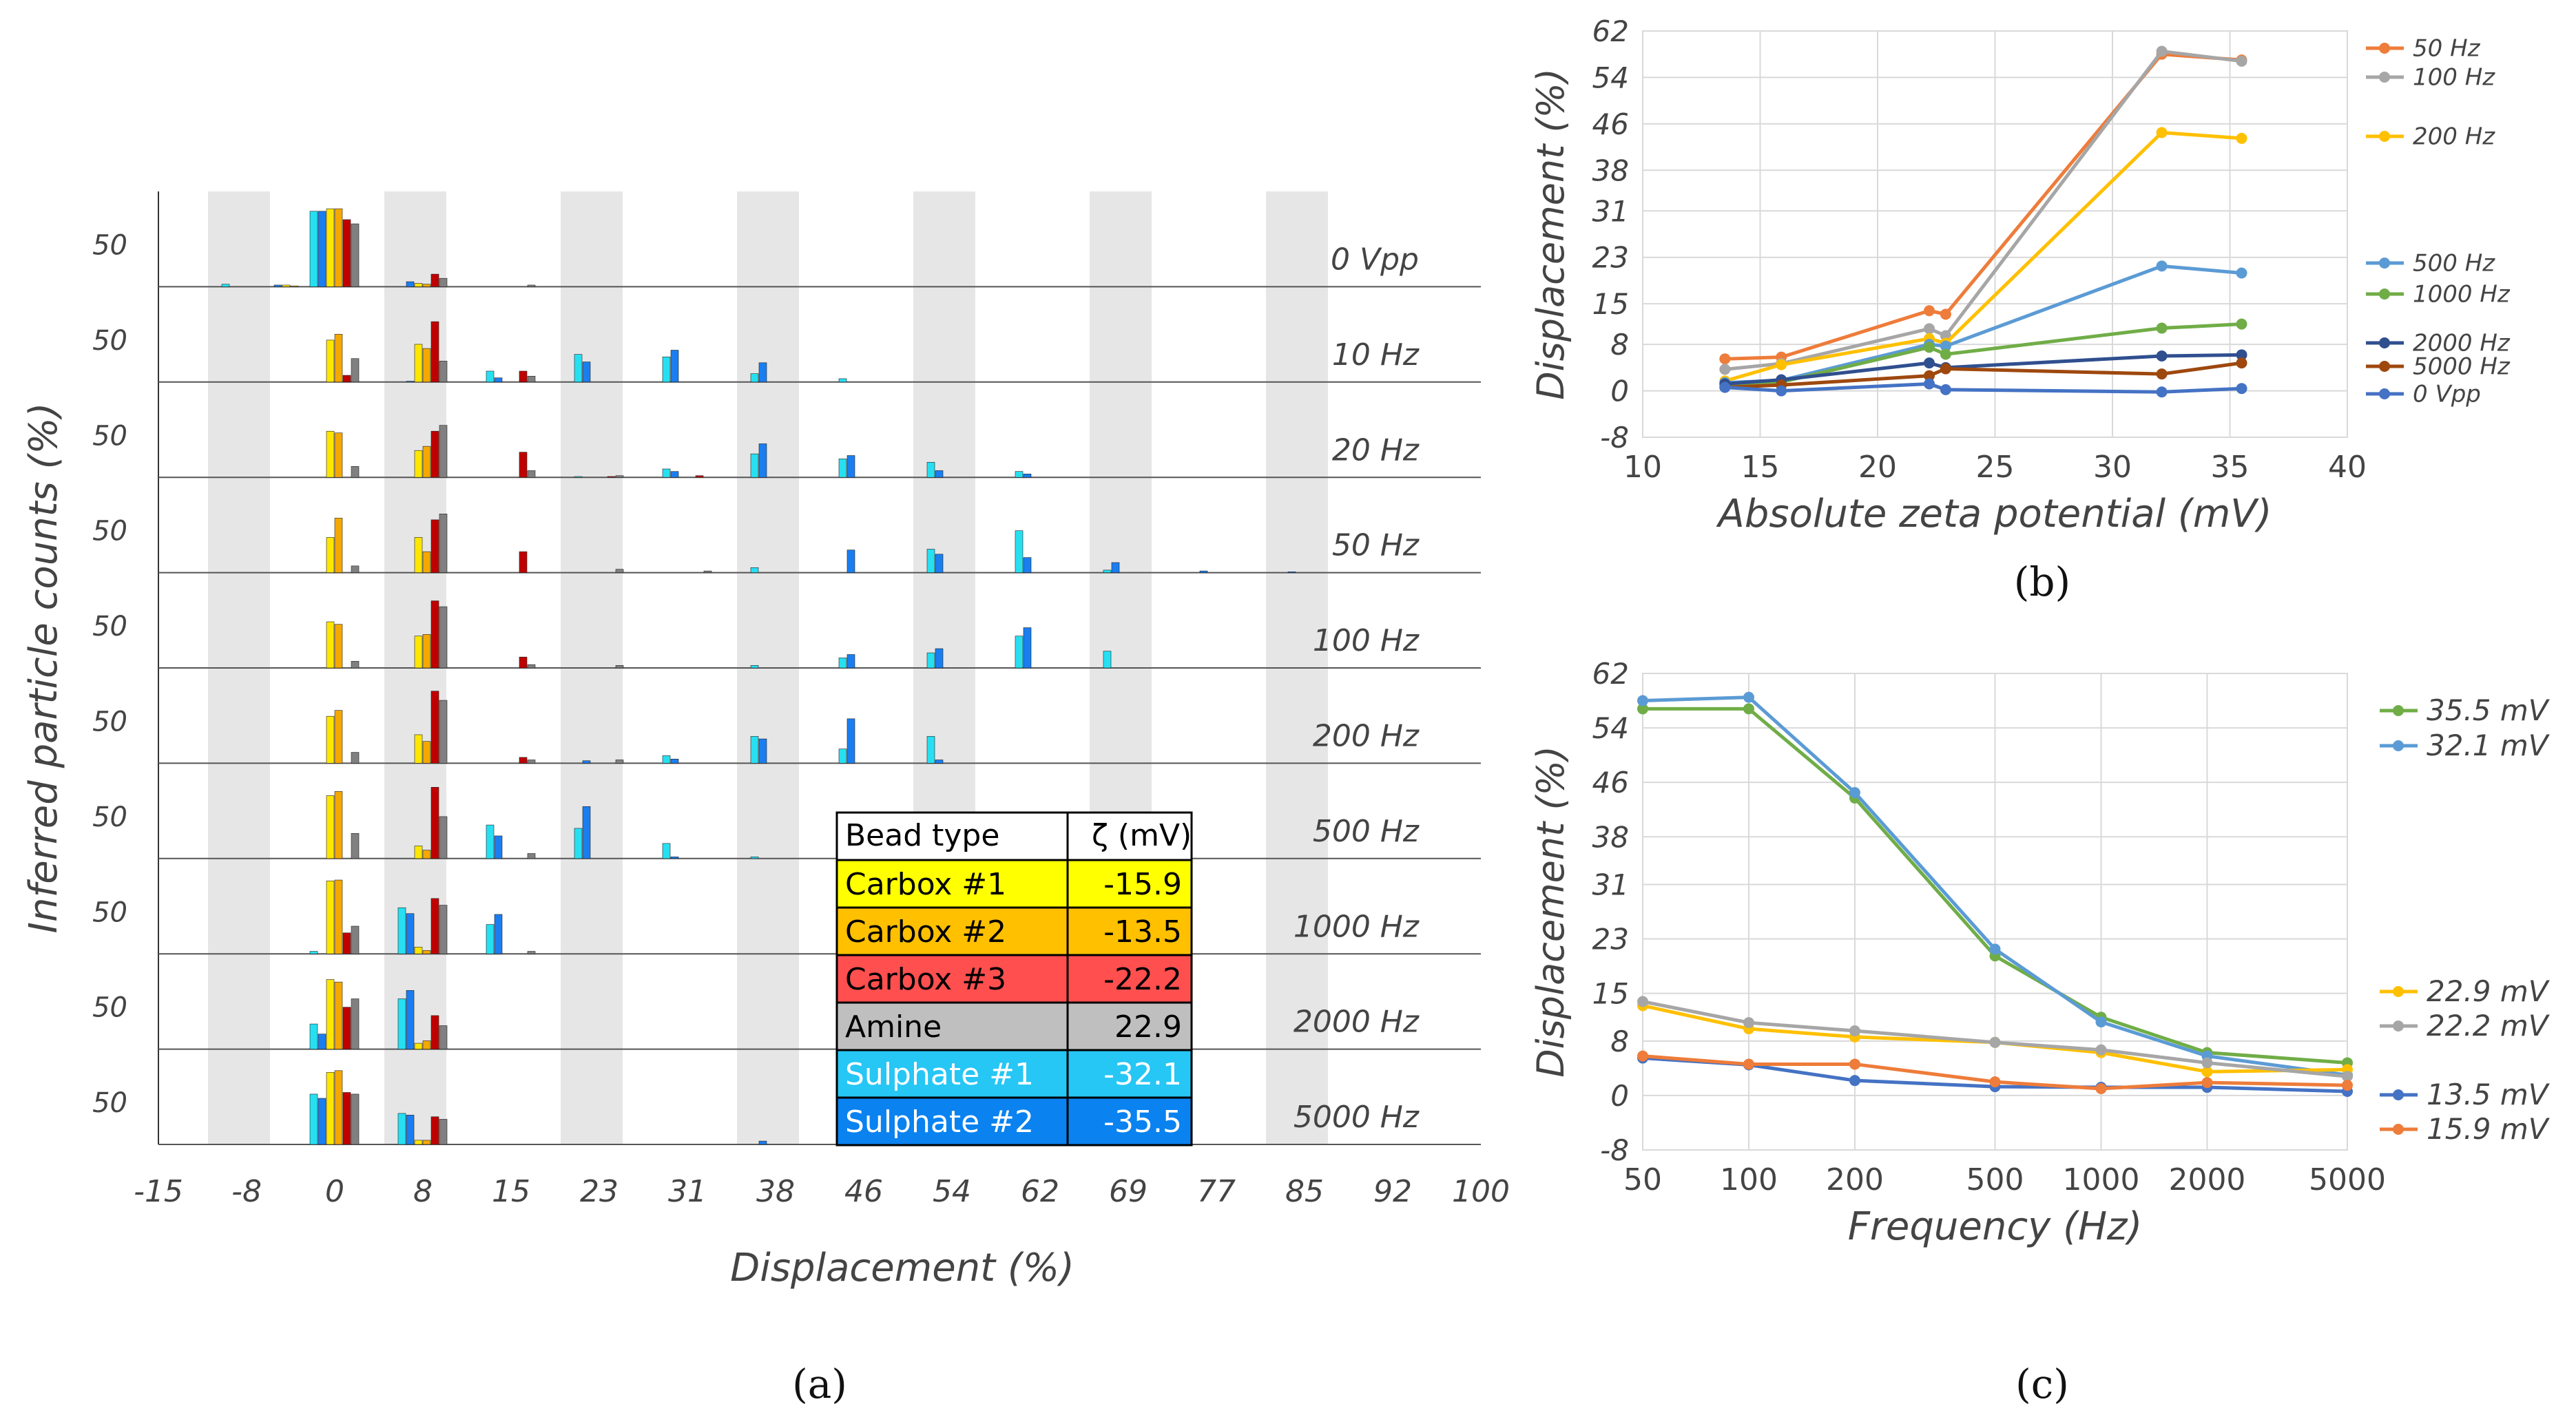 The width and height of the screenshot is (2576, 1424). What do you see at coordinates (1945, 314) in the screenshot?
I see `data-point-50-hz` at bounding box center [1945, 314].